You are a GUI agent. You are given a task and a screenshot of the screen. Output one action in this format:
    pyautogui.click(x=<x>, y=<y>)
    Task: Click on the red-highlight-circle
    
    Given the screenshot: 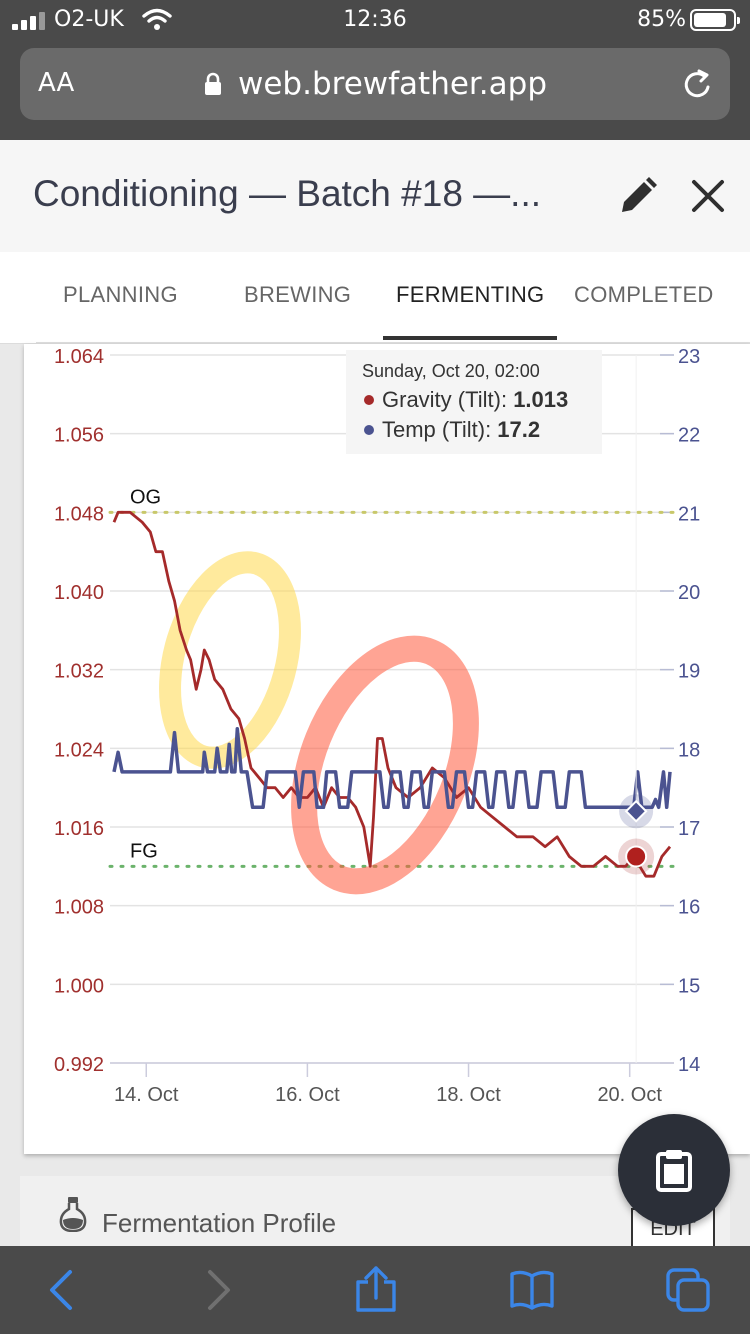 What is the action you would take?
    pyautogui.click(x=385, y=765)
    